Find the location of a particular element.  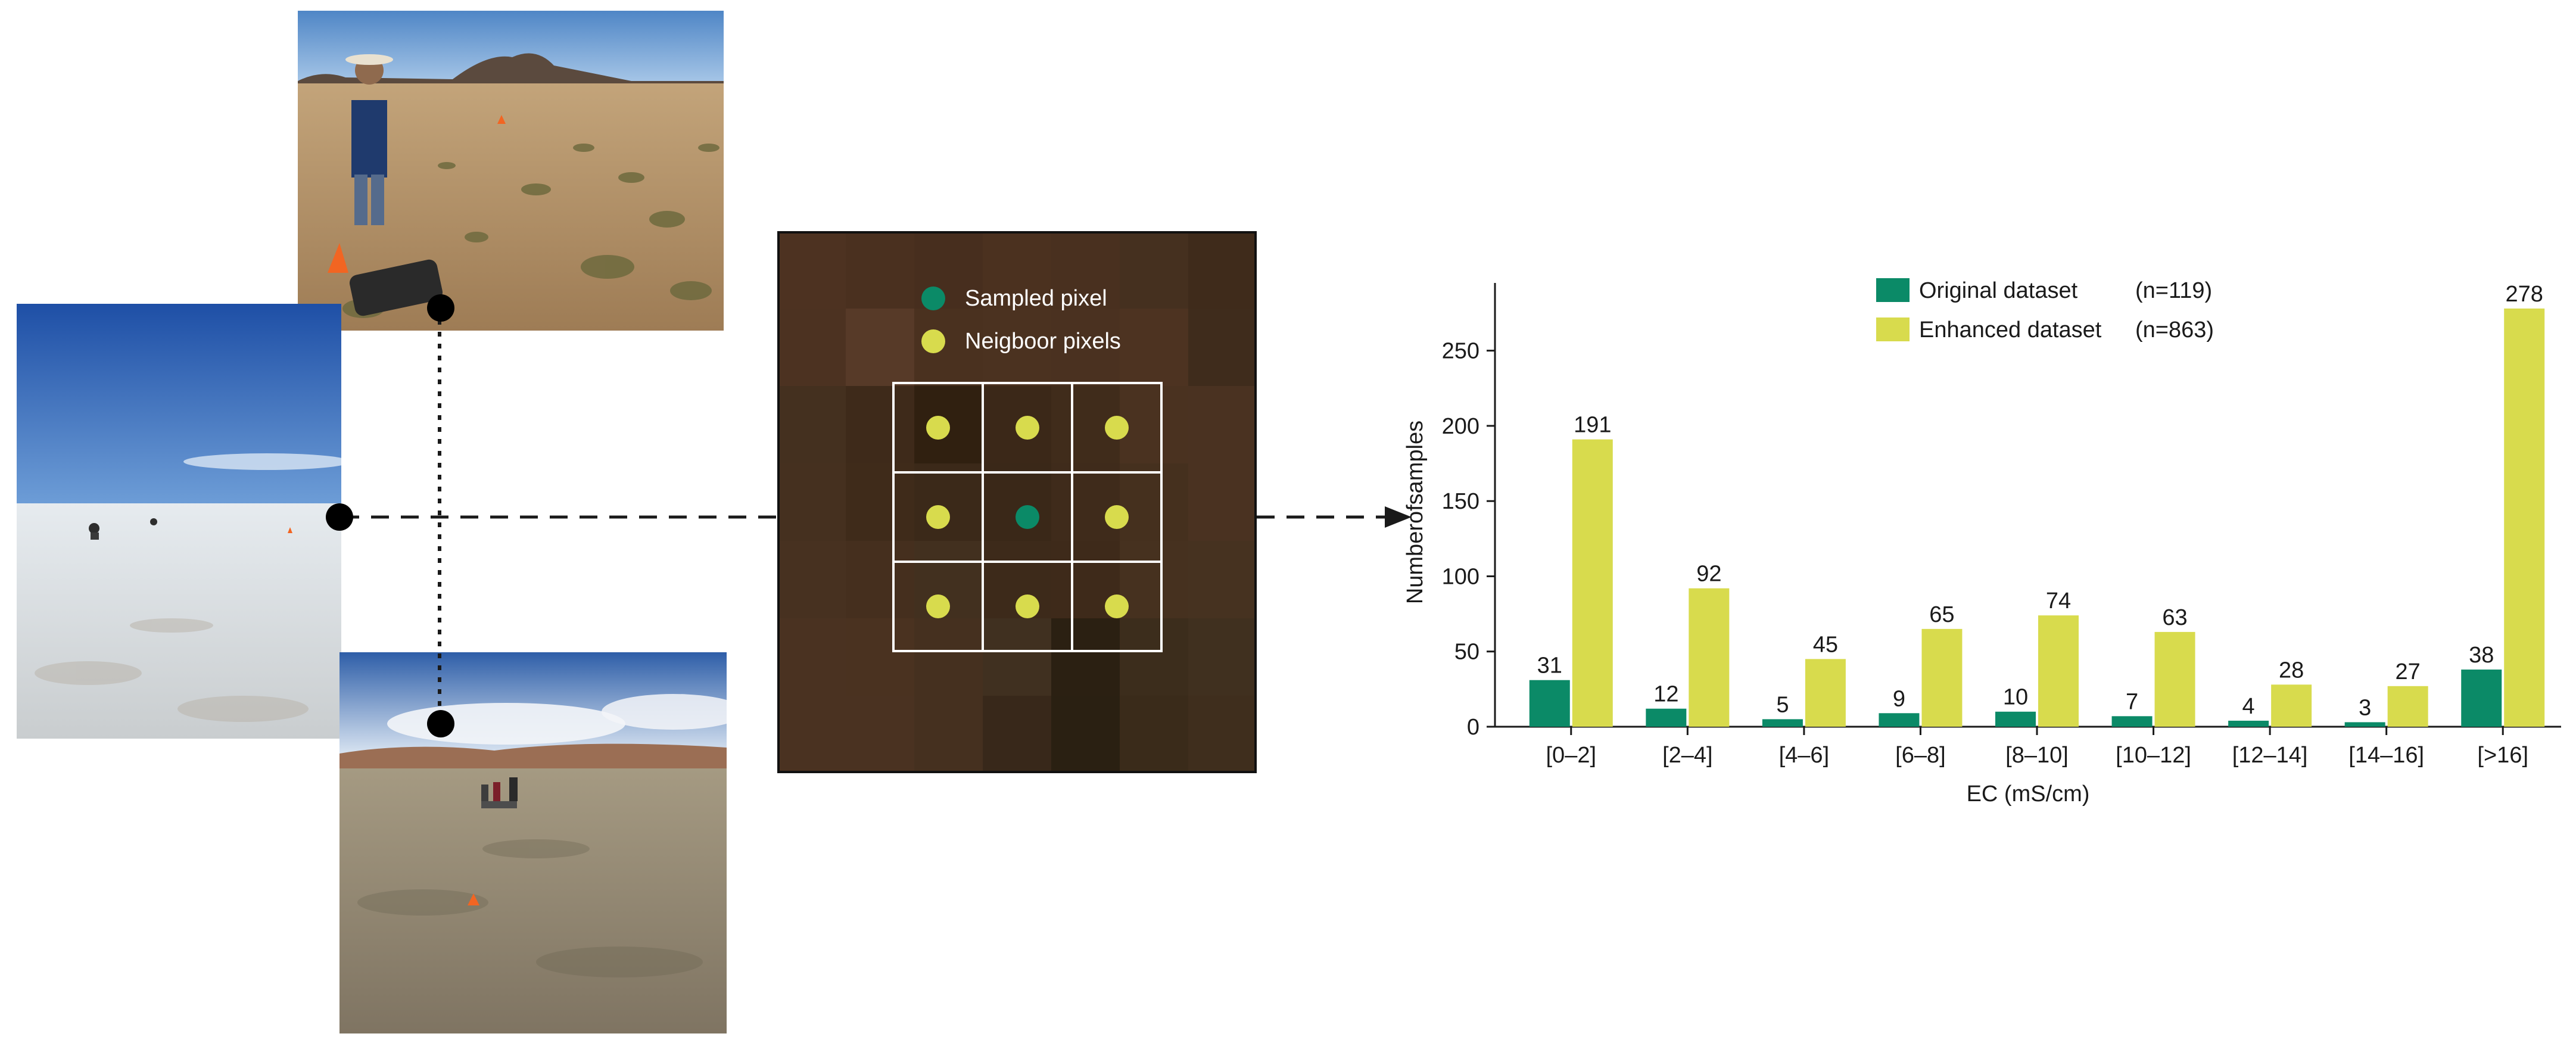

x-tick-label: [14–16] is located at coordinates (2386, 755).